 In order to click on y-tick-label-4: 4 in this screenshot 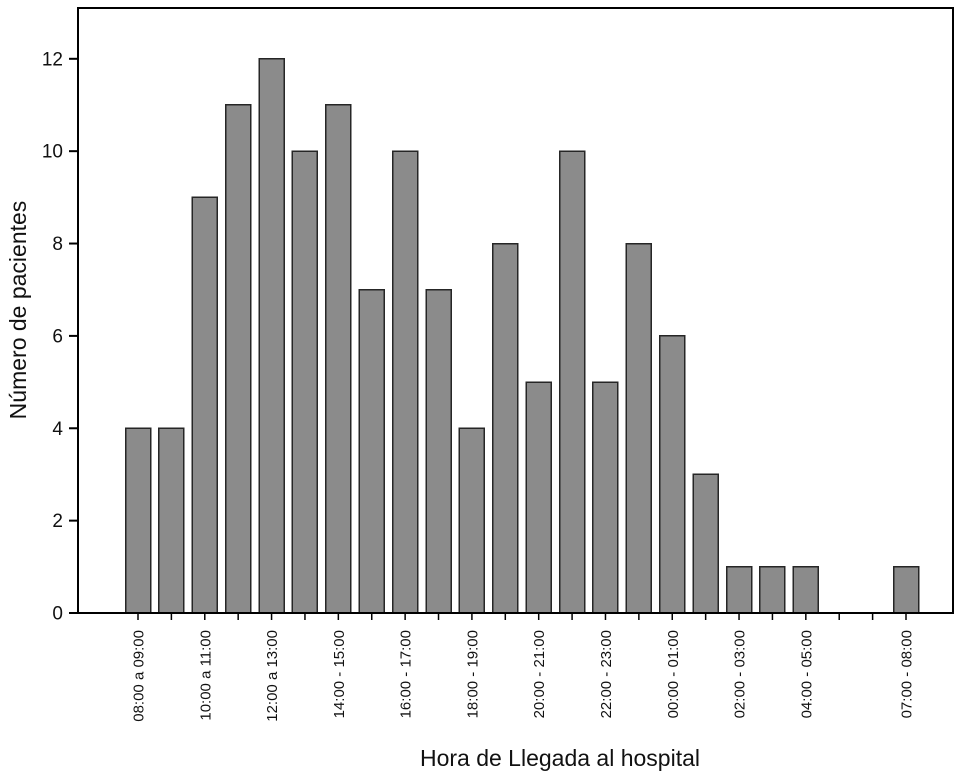, I will do `click(57, 429)`.